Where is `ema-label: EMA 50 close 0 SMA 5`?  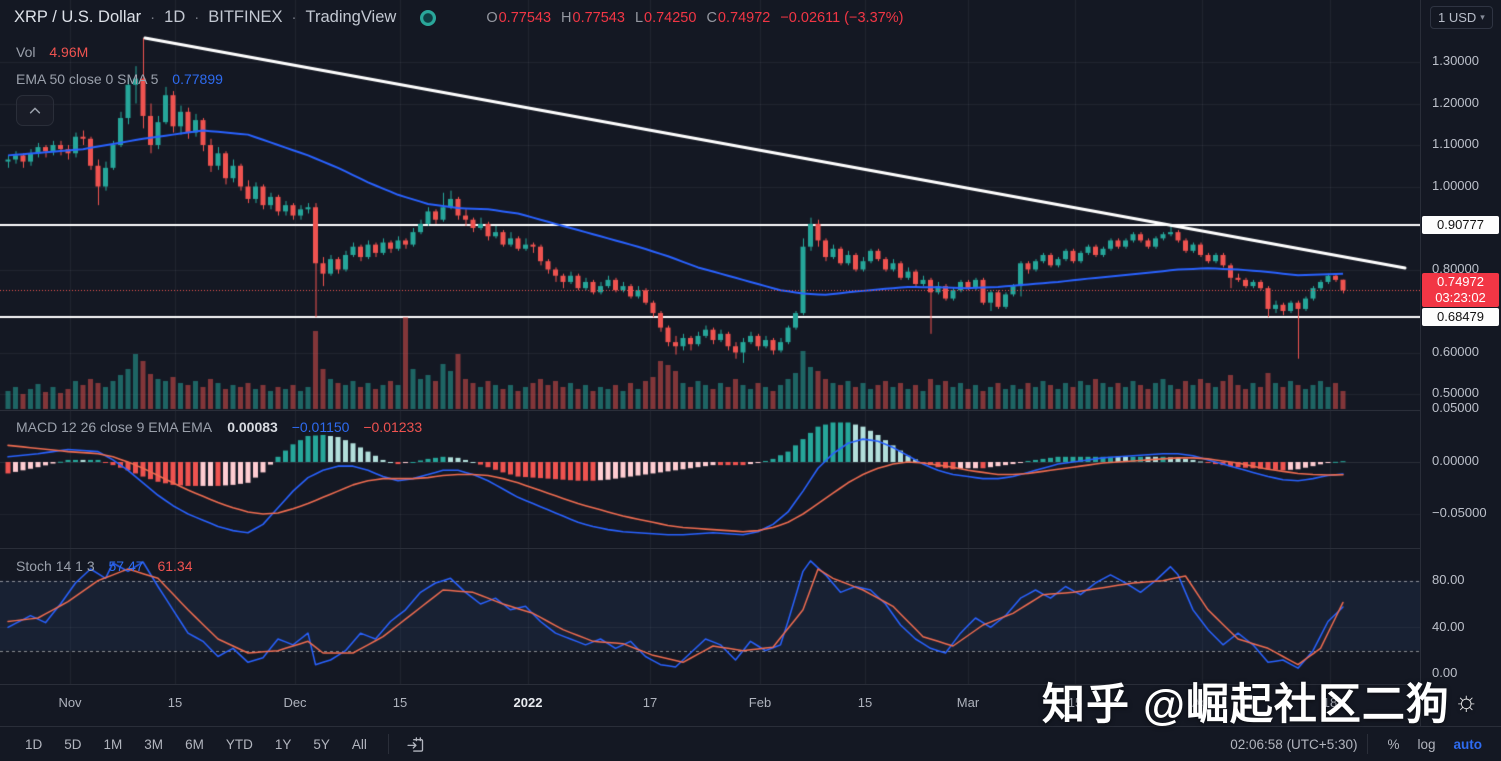
ema-label: EMA 50 close 0 SMA 5 is located at coordinates (87, 79).